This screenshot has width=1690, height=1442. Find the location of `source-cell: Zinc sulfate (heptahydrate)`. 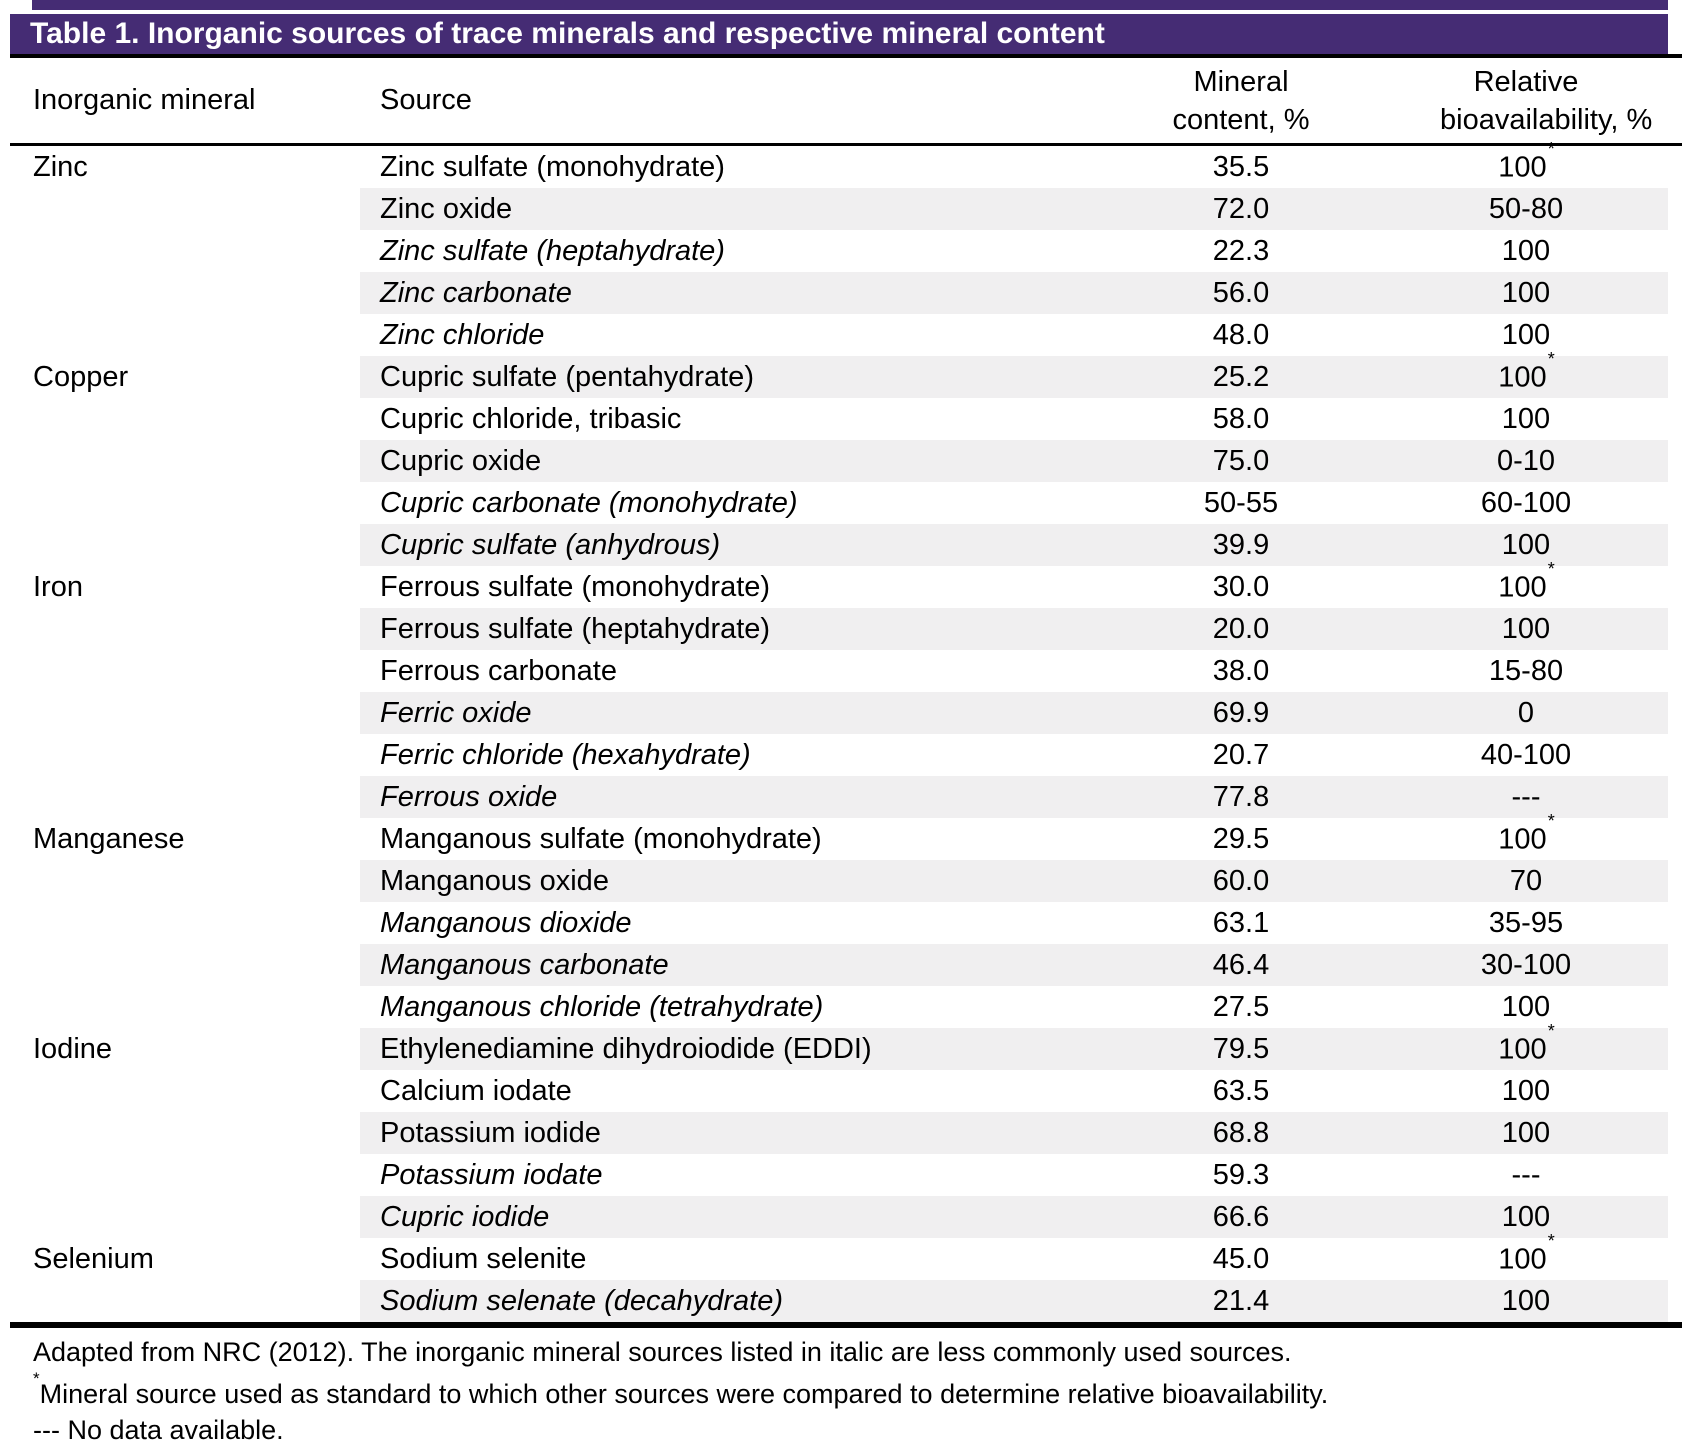

source-cell: Zinc sulfate (heptahydrate) is located at coordinates (552, 250).